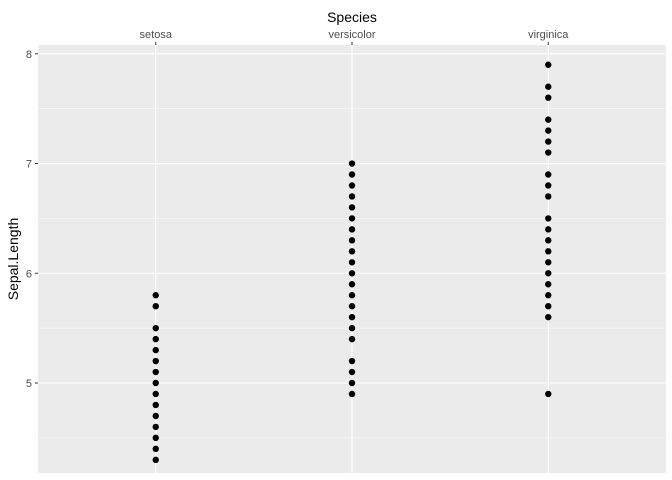  I want to click on x-tick-labels: setosa versicolor virginica, so click(355, 35).